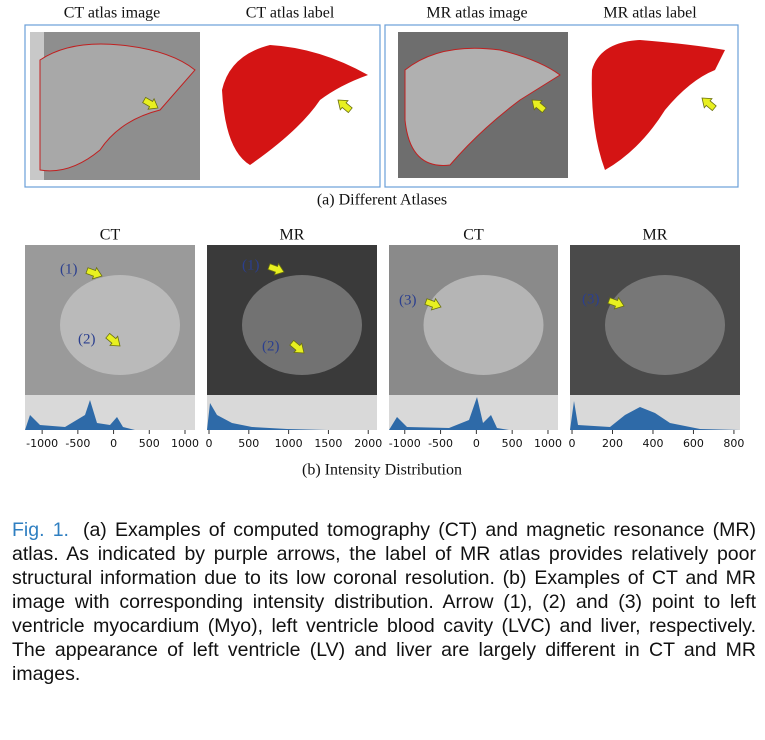 Image resolution: width=765 pixels, height=740 pixels. Describe the element at coordinates (612, 443) in the screenshot. I see `x-tick-label: 200` at that location.